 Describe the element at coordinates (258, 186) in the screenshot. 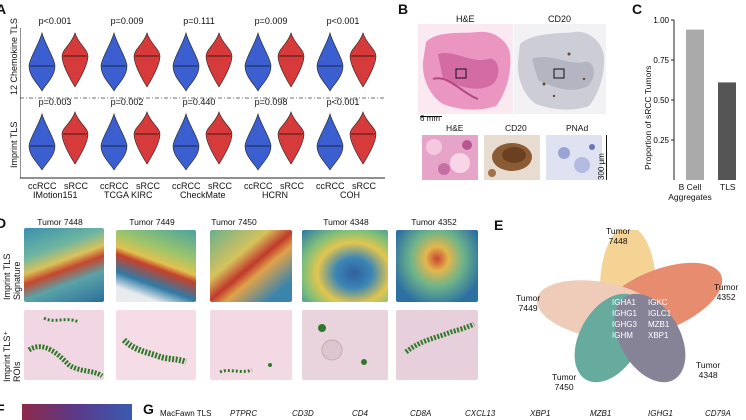

I see `xlab-ccrcc-4: ccRCC` at that location.